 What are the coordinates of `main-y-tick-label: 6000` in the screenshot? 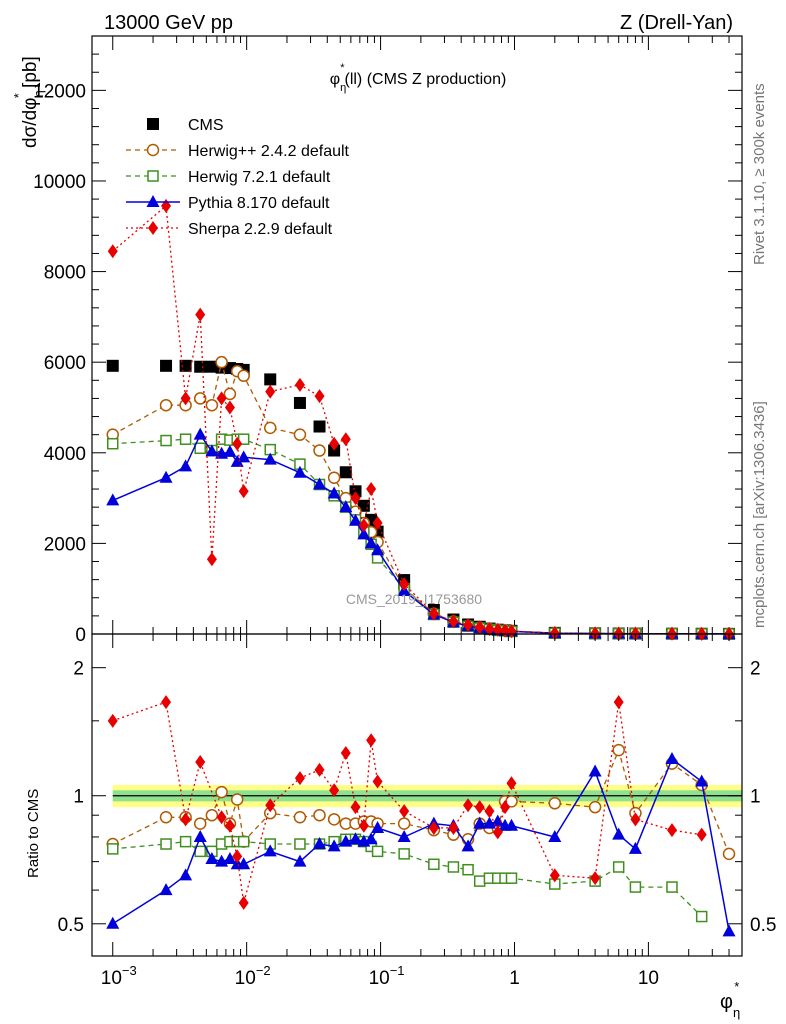 It's located at (65, 363).